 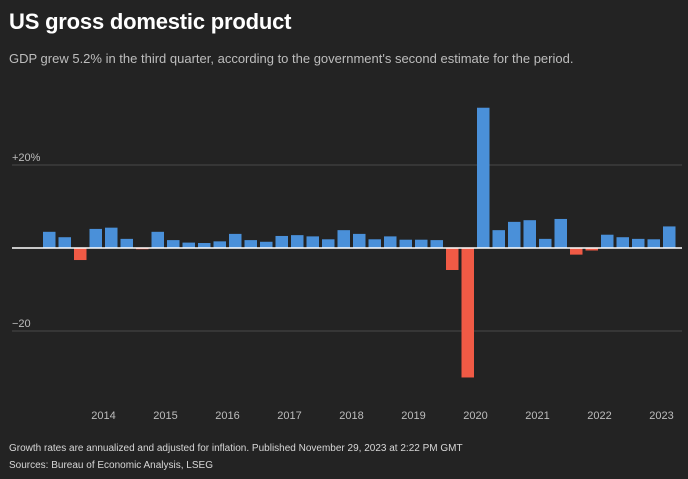 I want to click on bar-2021-q3, so click(x=545, y=243).